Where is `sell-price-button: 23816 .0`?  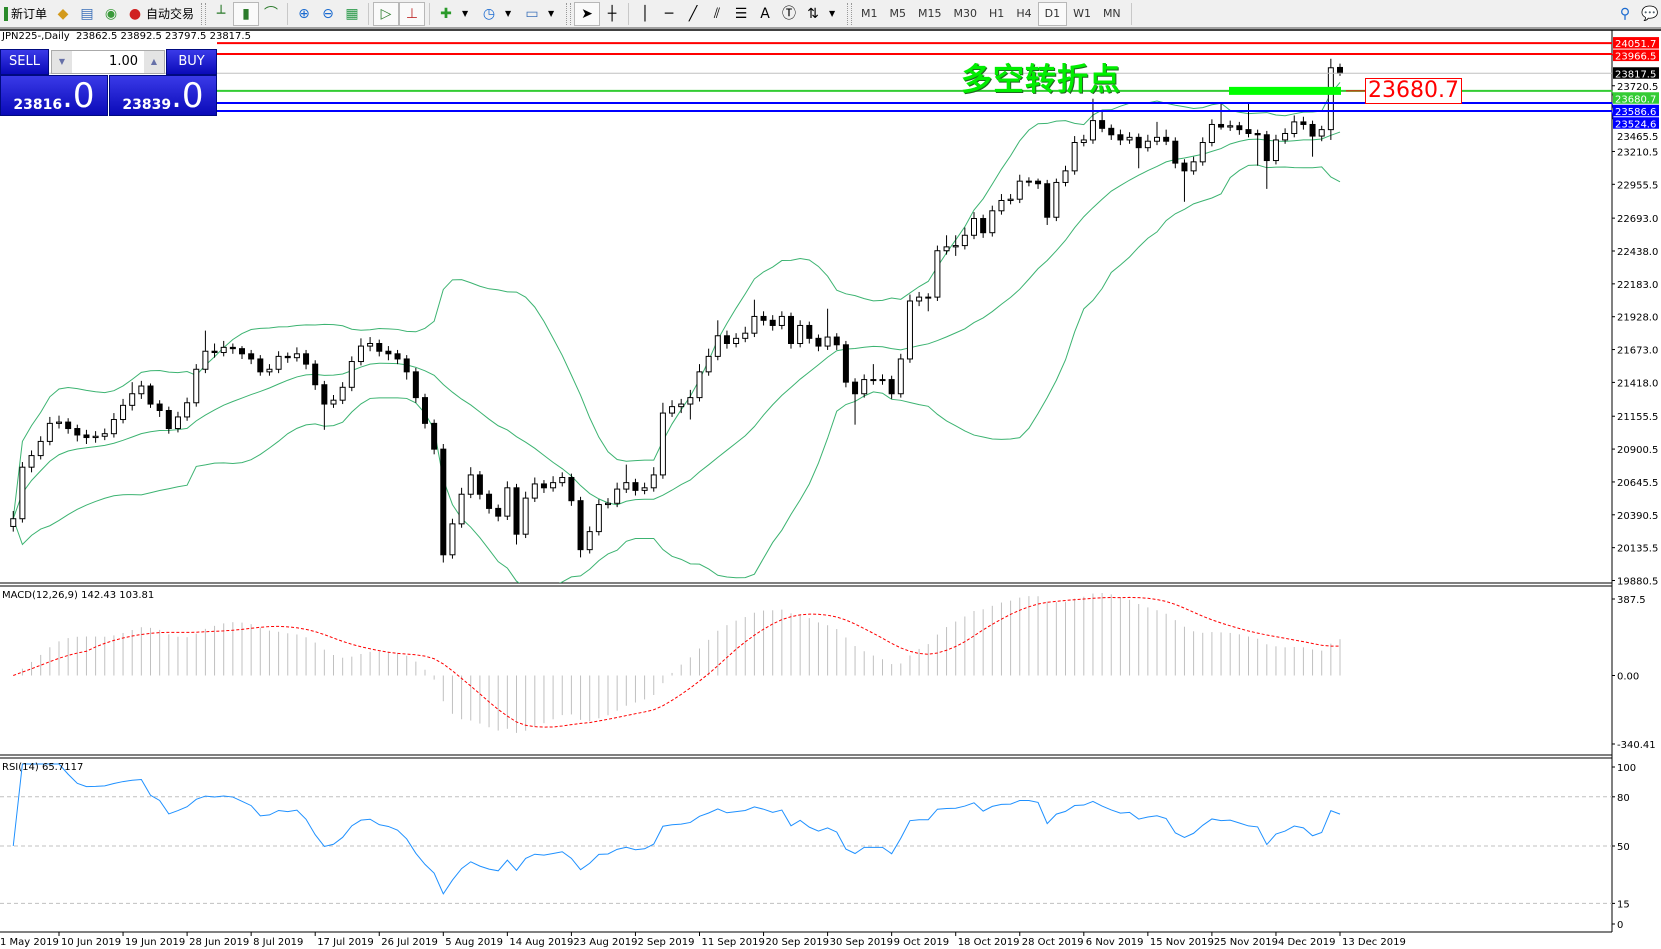 sell-price-button: 23816 .0 is located at coordinates (54, 95).